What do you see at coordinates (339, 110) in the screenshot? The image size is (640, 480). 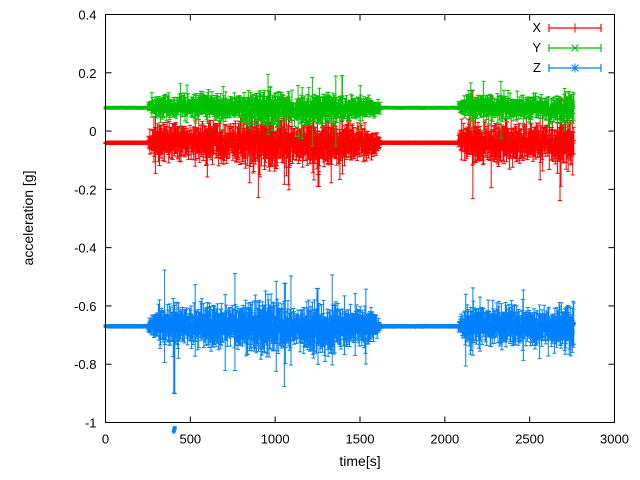 I see `series-Y` at bounding box center [339, 110].